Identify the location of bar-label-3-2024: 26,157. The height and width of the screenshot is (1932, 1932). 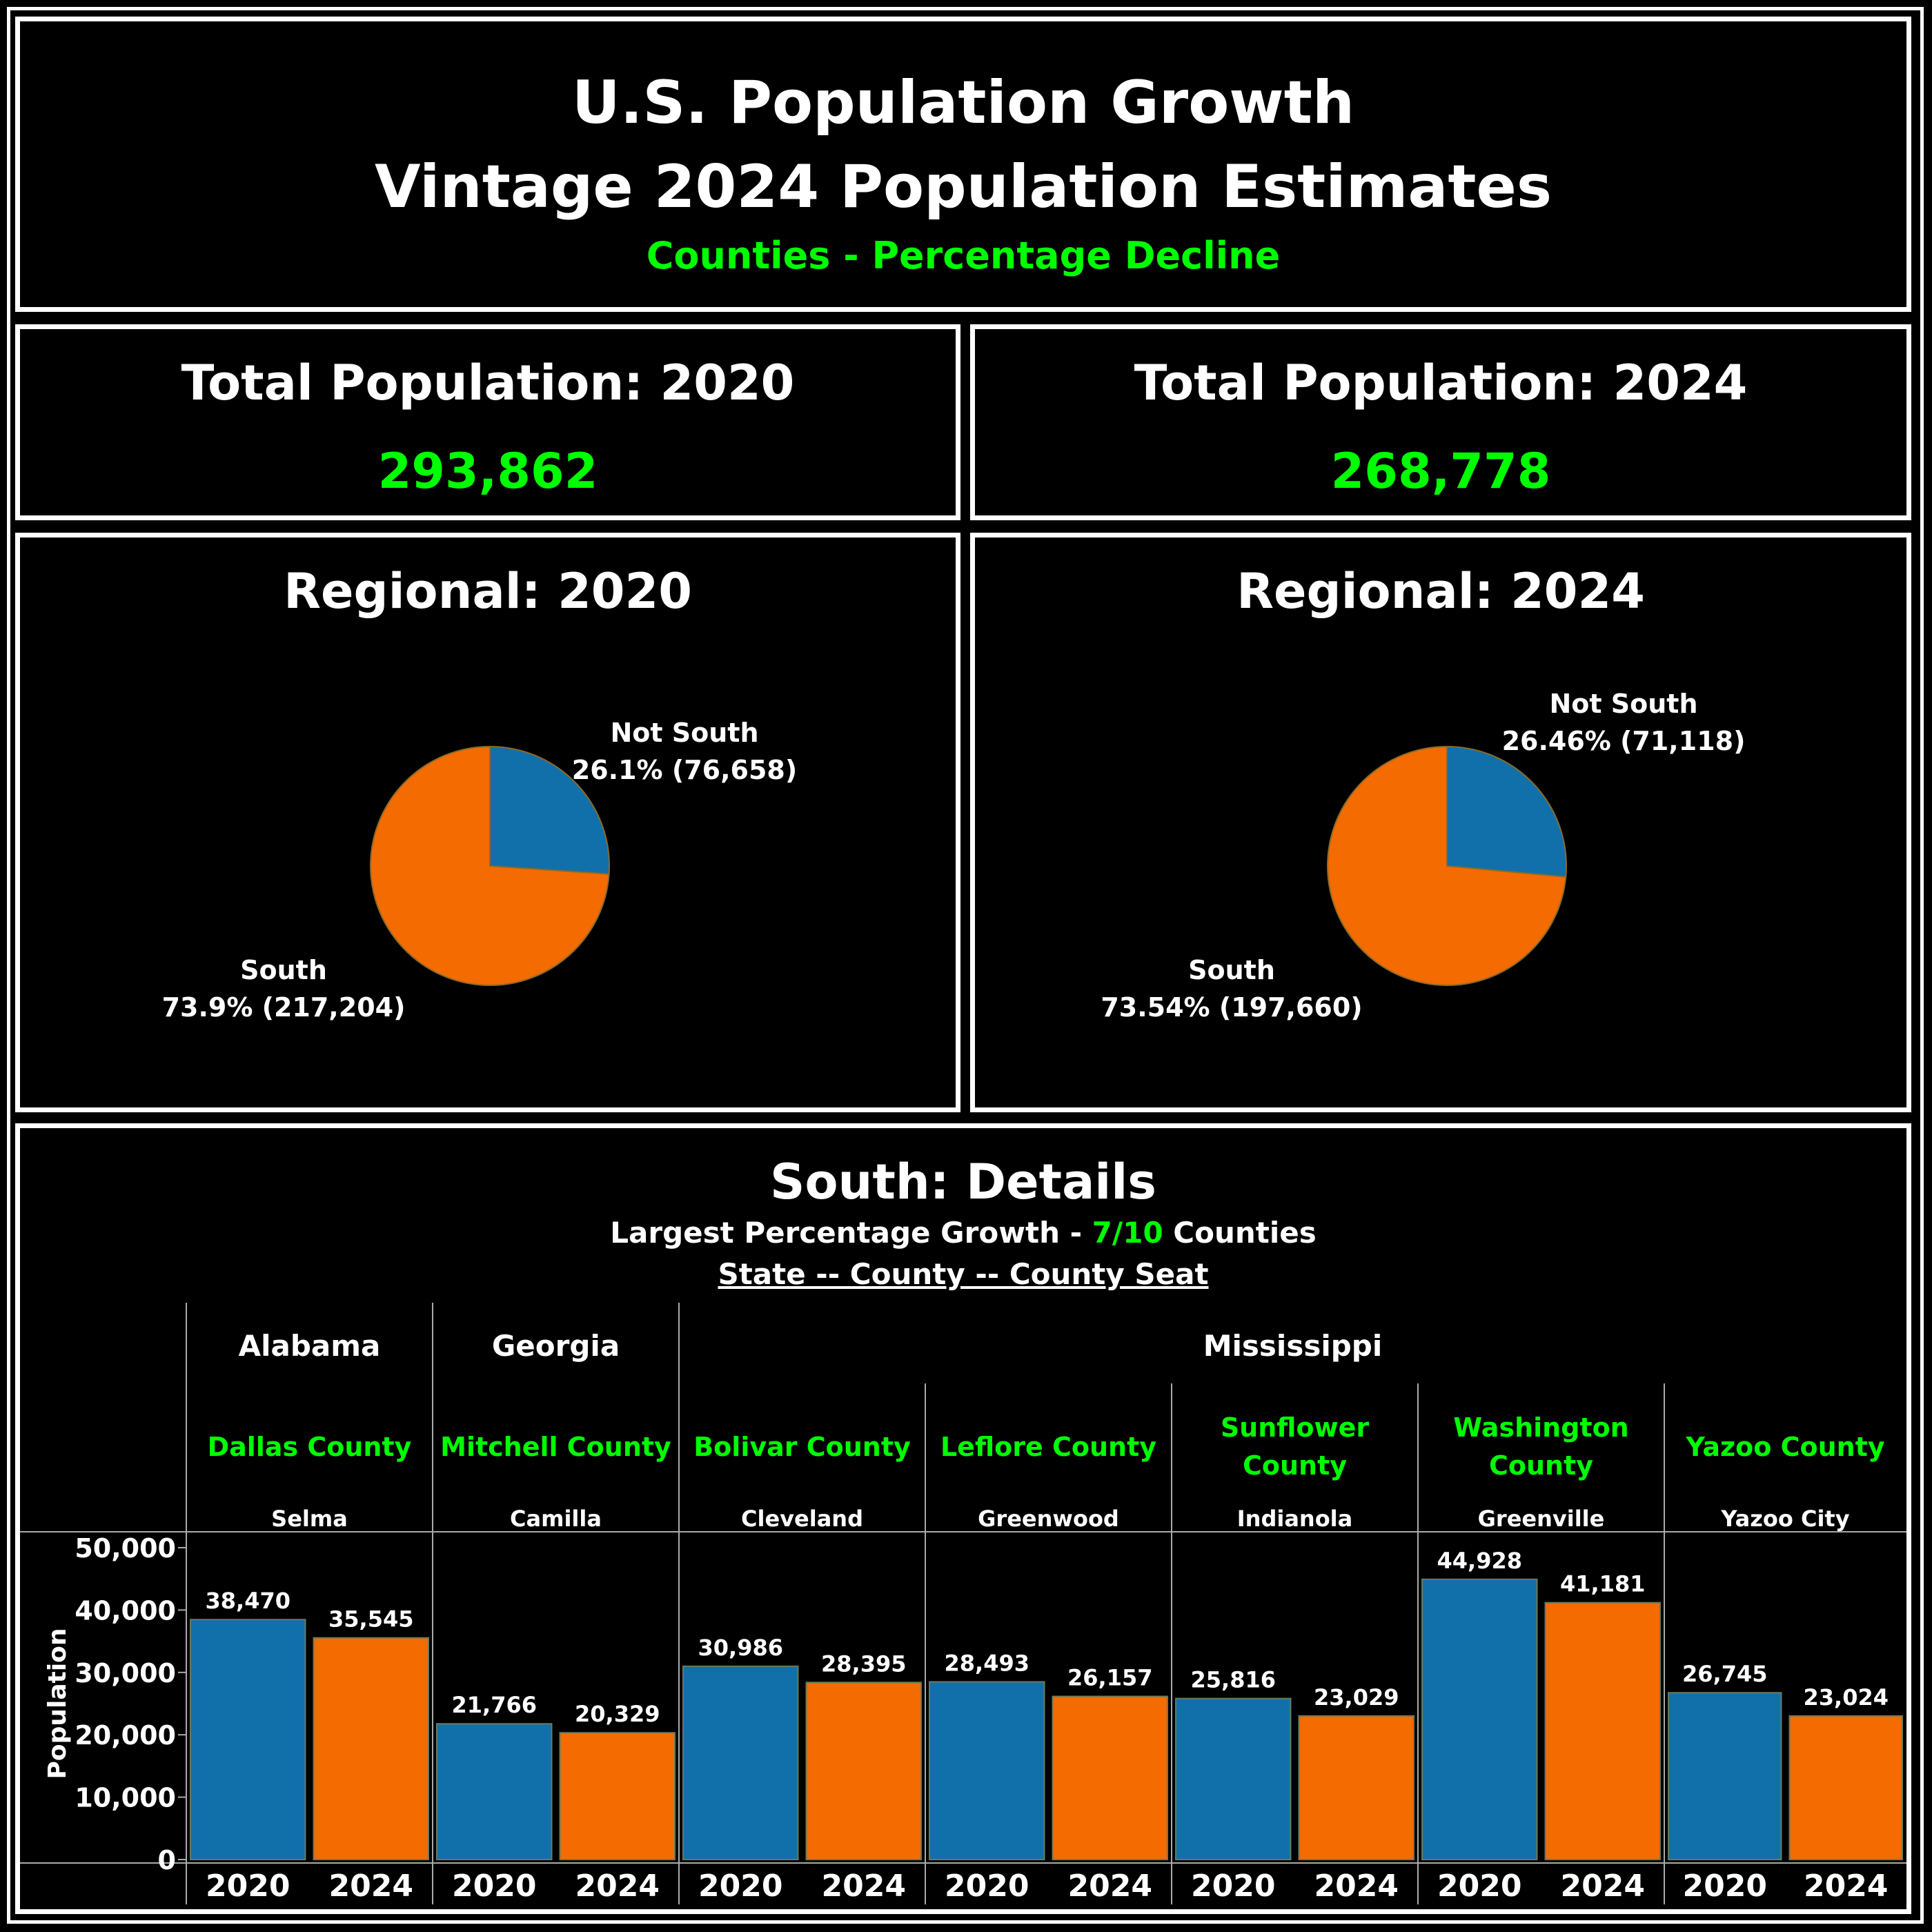
(1109, 1678).